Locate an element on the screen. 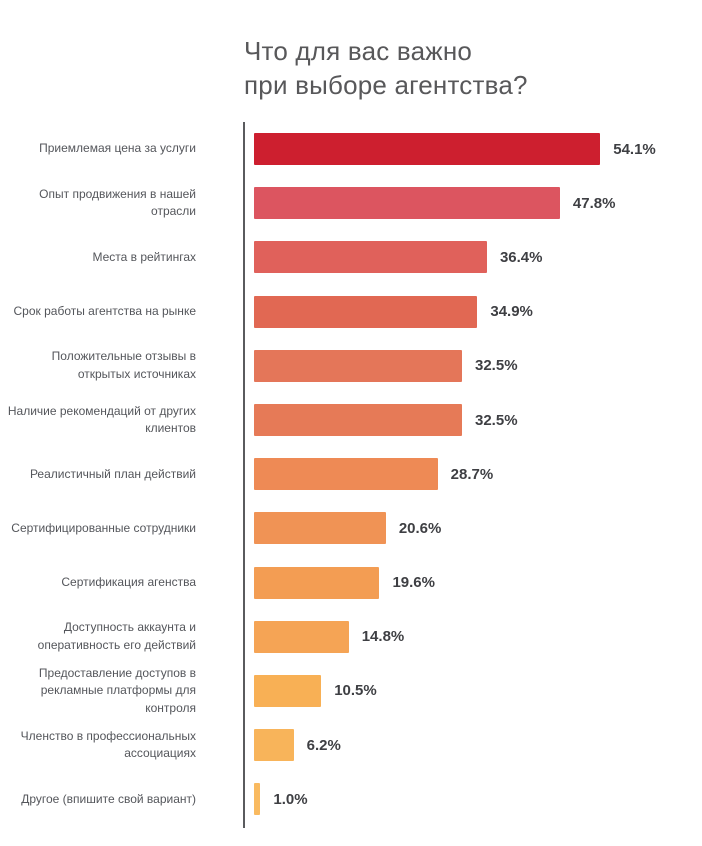 This screenshot has width=702, height=846. bar-value: 10.5% is located at coordinates (355, 691).